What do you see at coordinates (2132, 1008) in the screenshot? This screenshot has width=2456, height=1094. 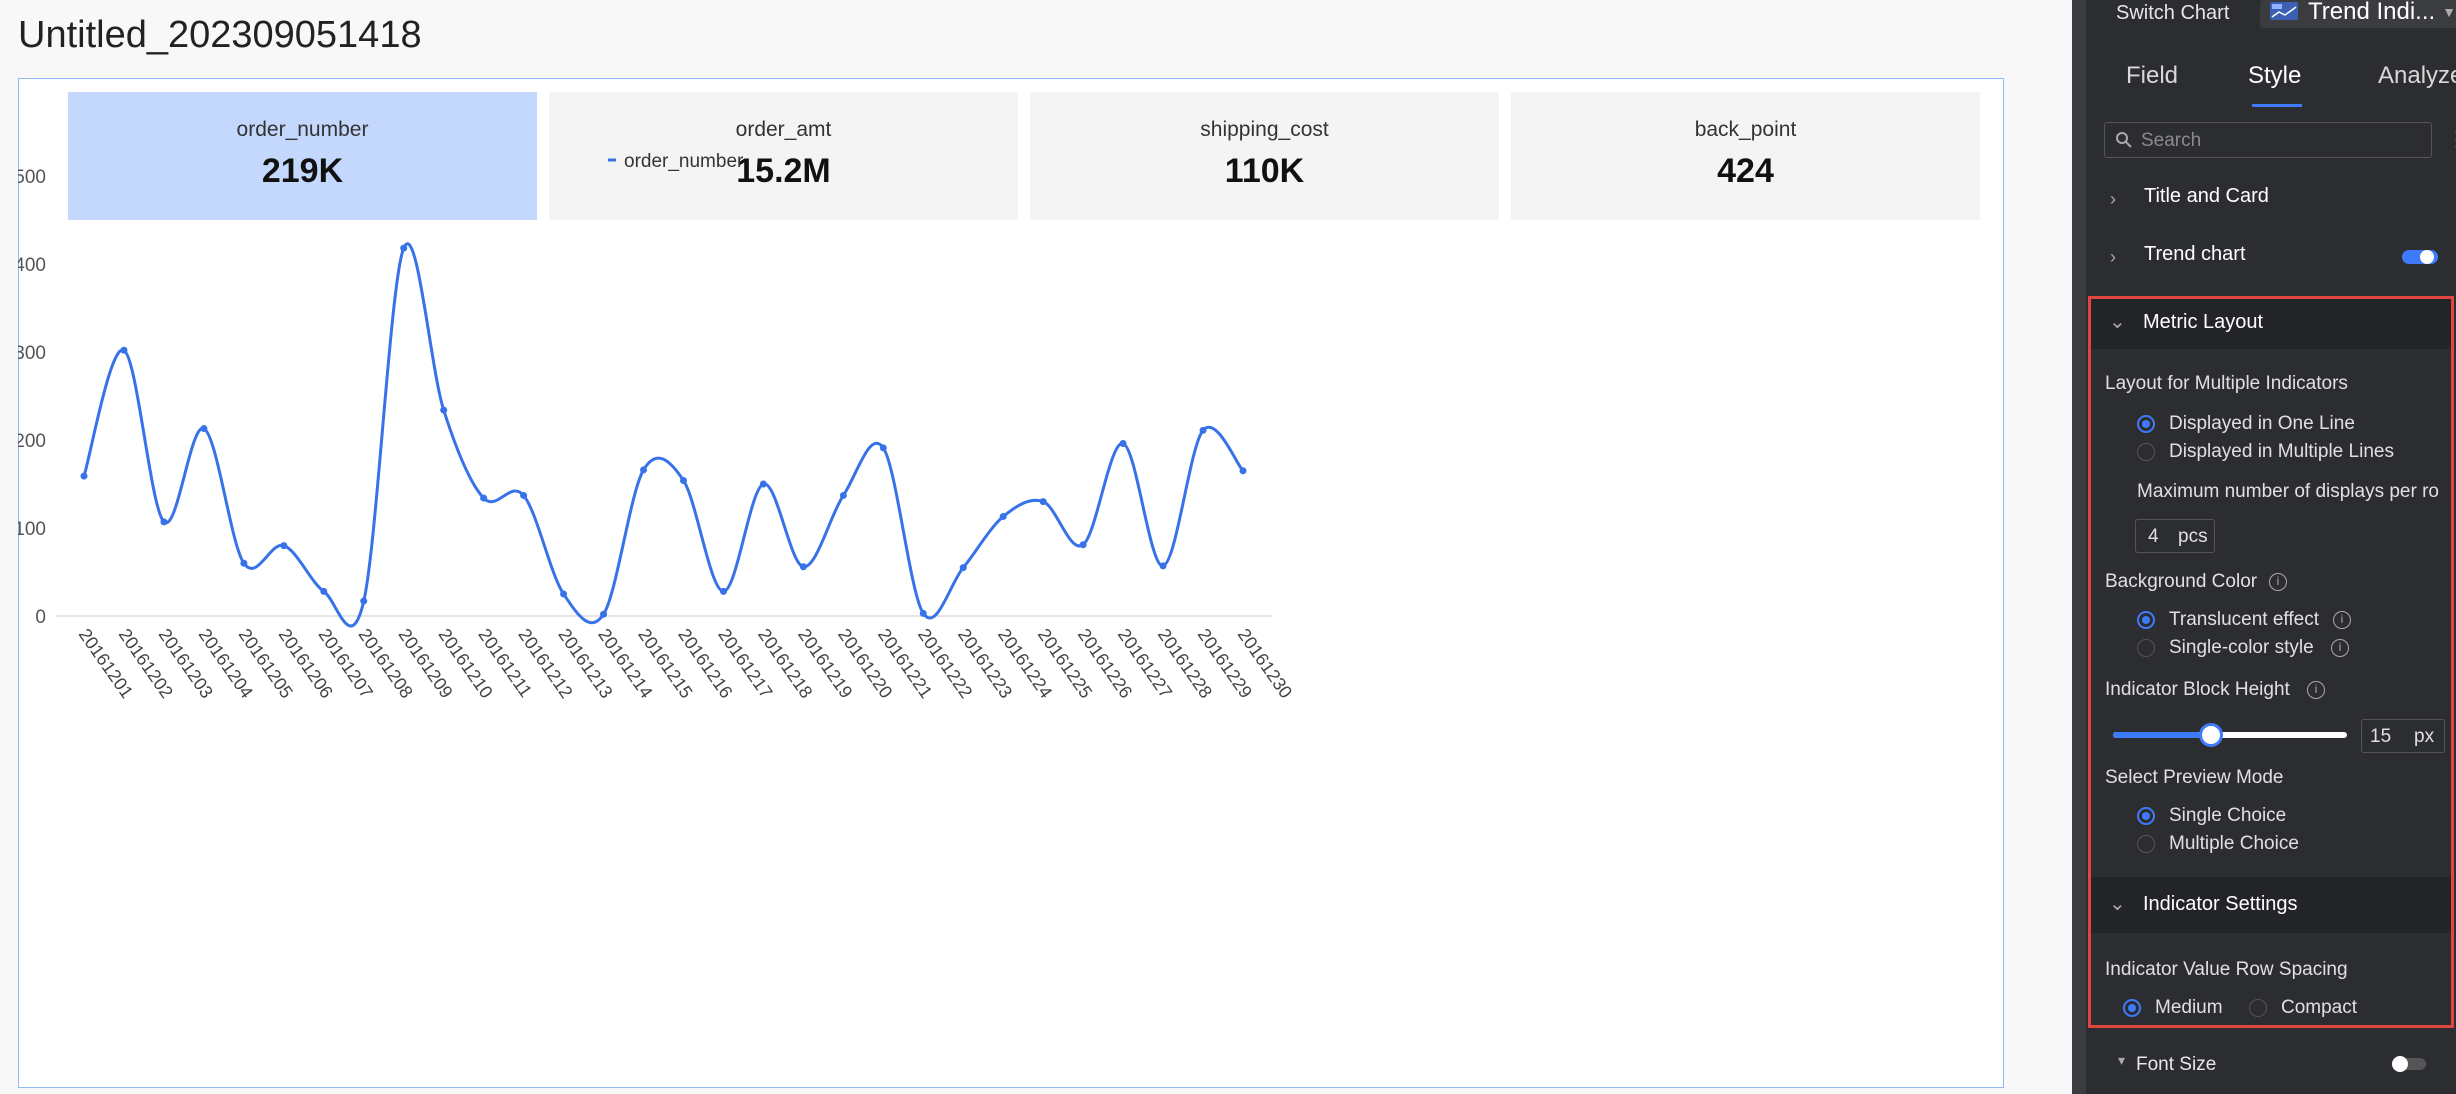 I see `radio-medium` at bounding box center [2132, 1008].